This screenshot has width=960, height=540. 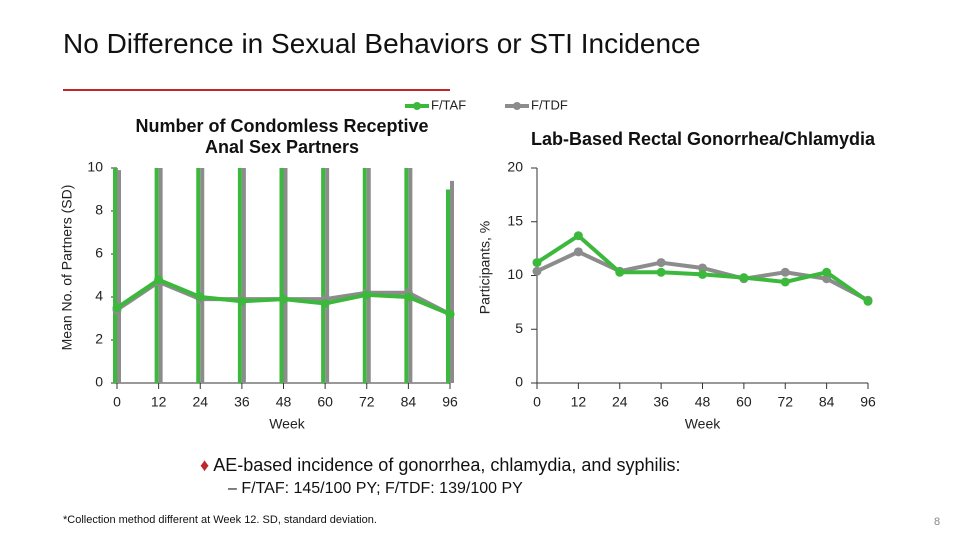 What do you see at coordinates (515, 167) in the screenshot?
I see `y-tick-label: 20` at bounding box center [515, 167].